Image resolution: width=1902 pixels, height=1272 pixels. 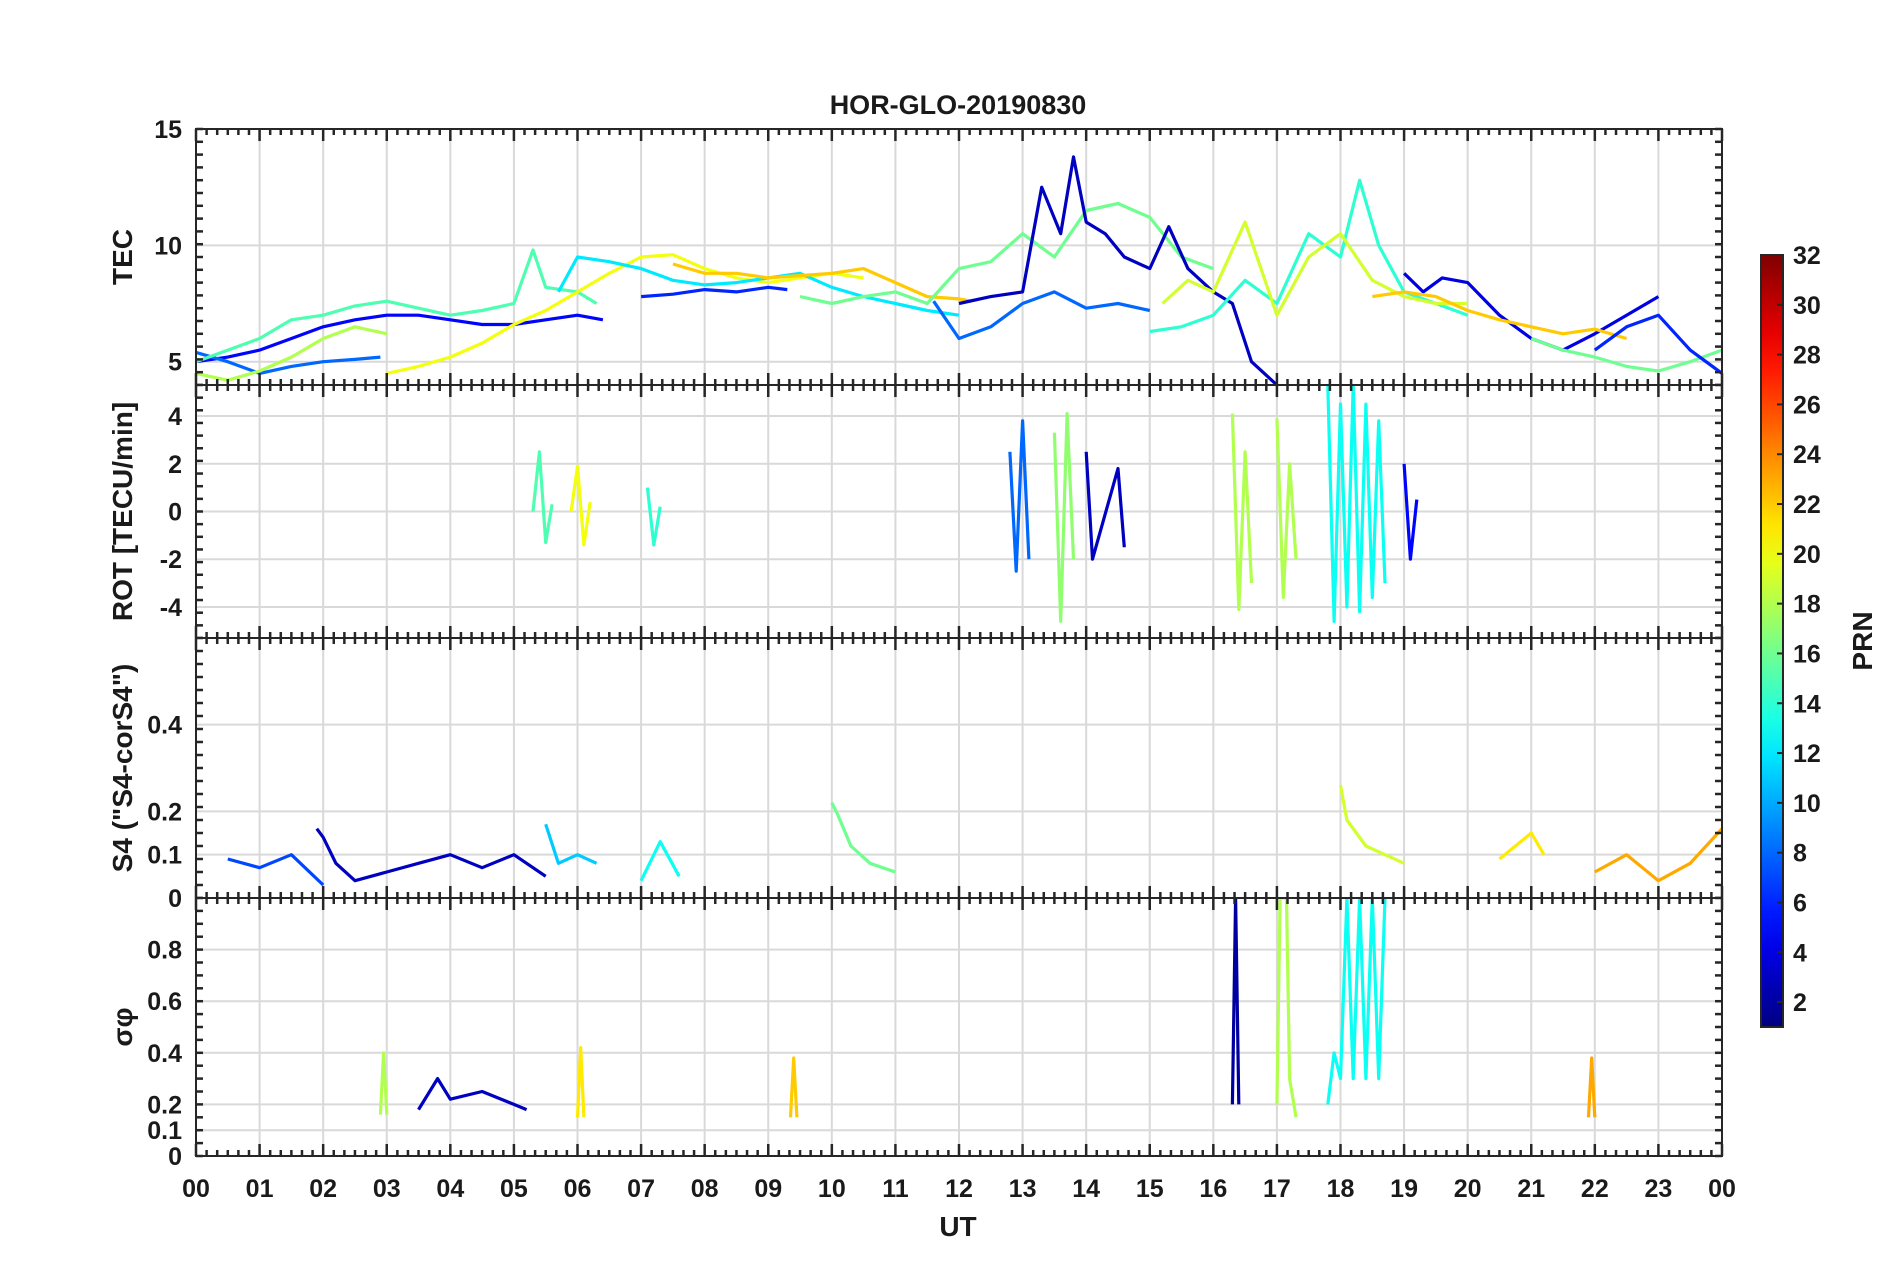 What do you see at coordinates (1150, 1189) in the screenshot?
I see `x-tick-label: 15` at bounding box center [1150, 1189].